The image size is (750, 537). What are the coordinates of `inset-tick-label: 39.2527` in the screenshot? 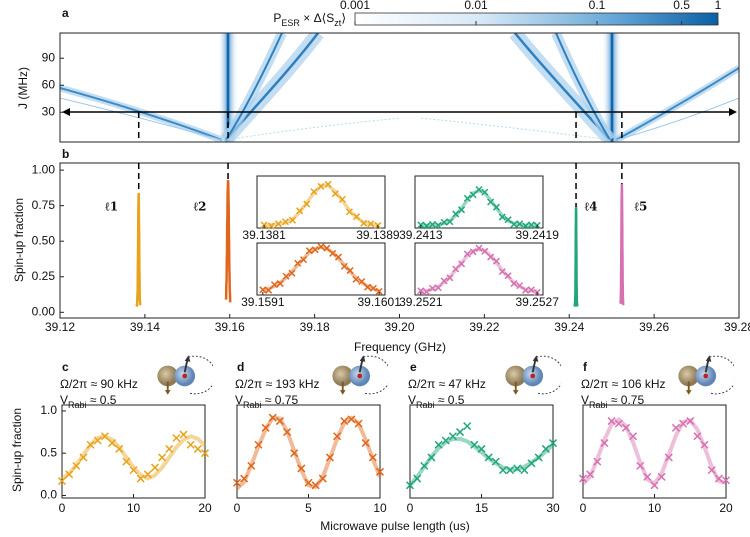 It's located at (537, 302).